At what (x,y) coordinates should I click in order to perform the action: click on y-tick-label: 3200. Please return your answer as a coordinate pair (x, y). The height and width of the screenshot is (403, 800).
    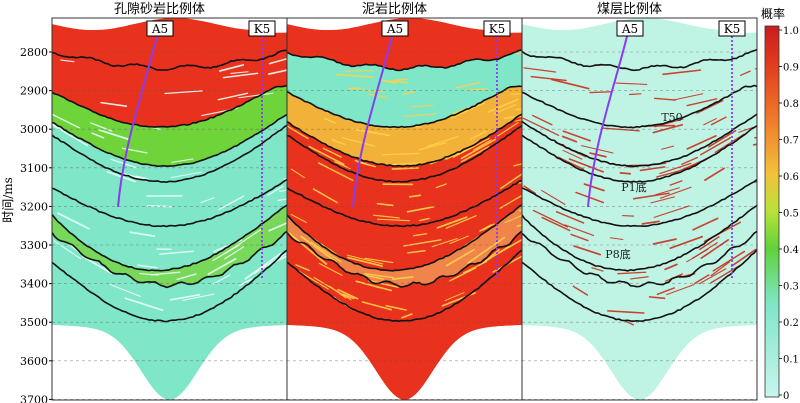
    Looking at the image, I should click on (34, 206).